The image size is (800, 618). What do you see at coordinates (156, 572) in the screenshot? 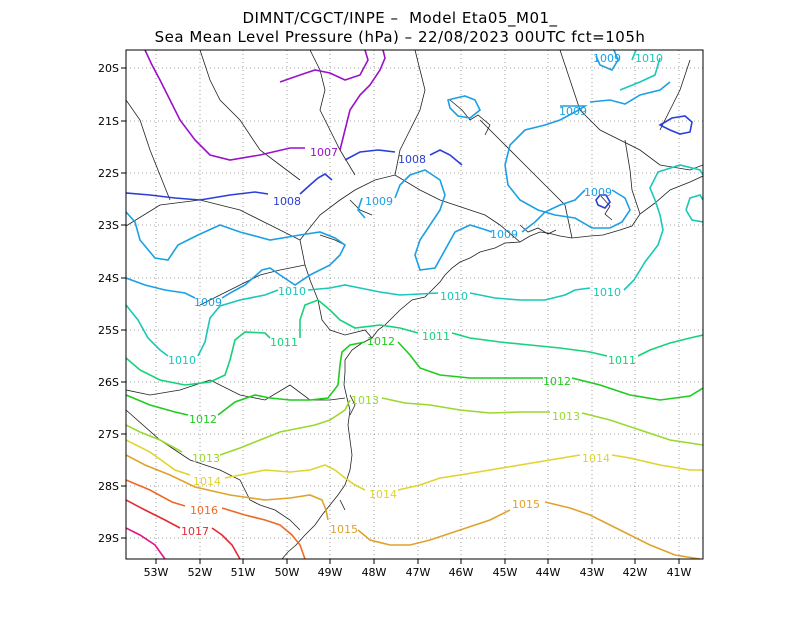
I see `lon-tick-label: 53W` at bounding box center [156, 572].